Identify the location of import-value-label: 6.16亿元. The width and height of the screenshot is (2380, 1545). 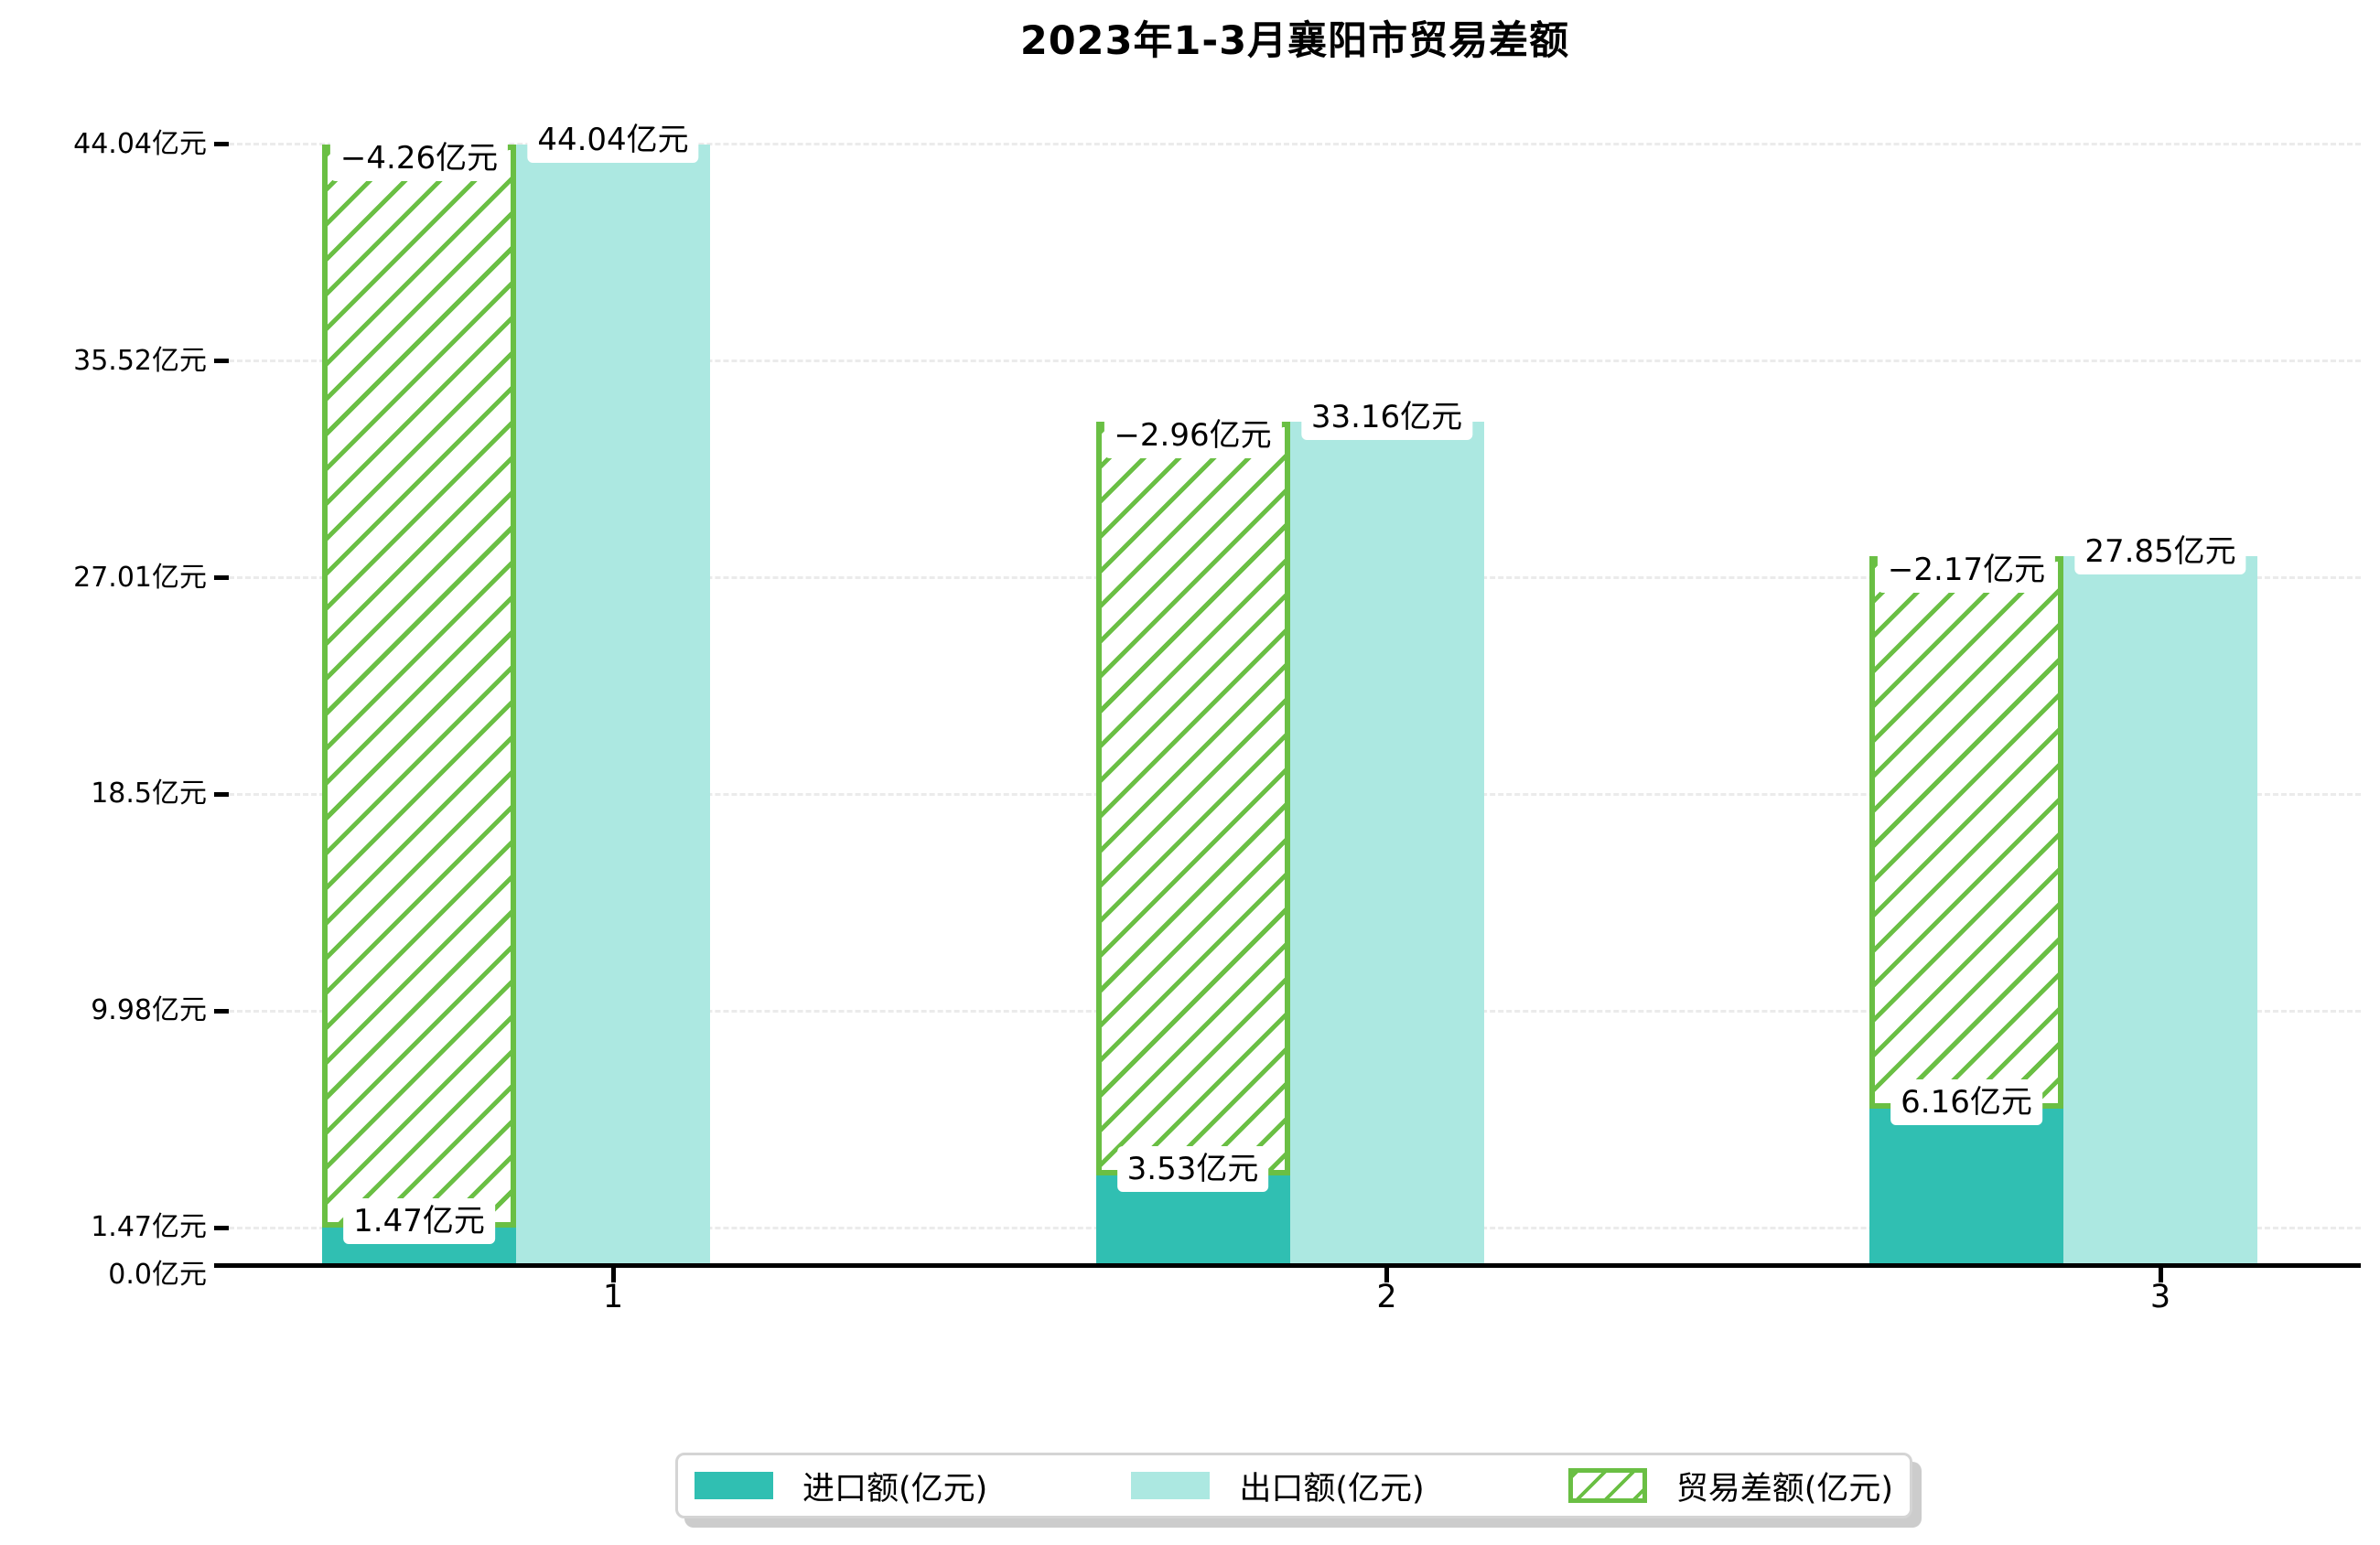
(1966, 1102).